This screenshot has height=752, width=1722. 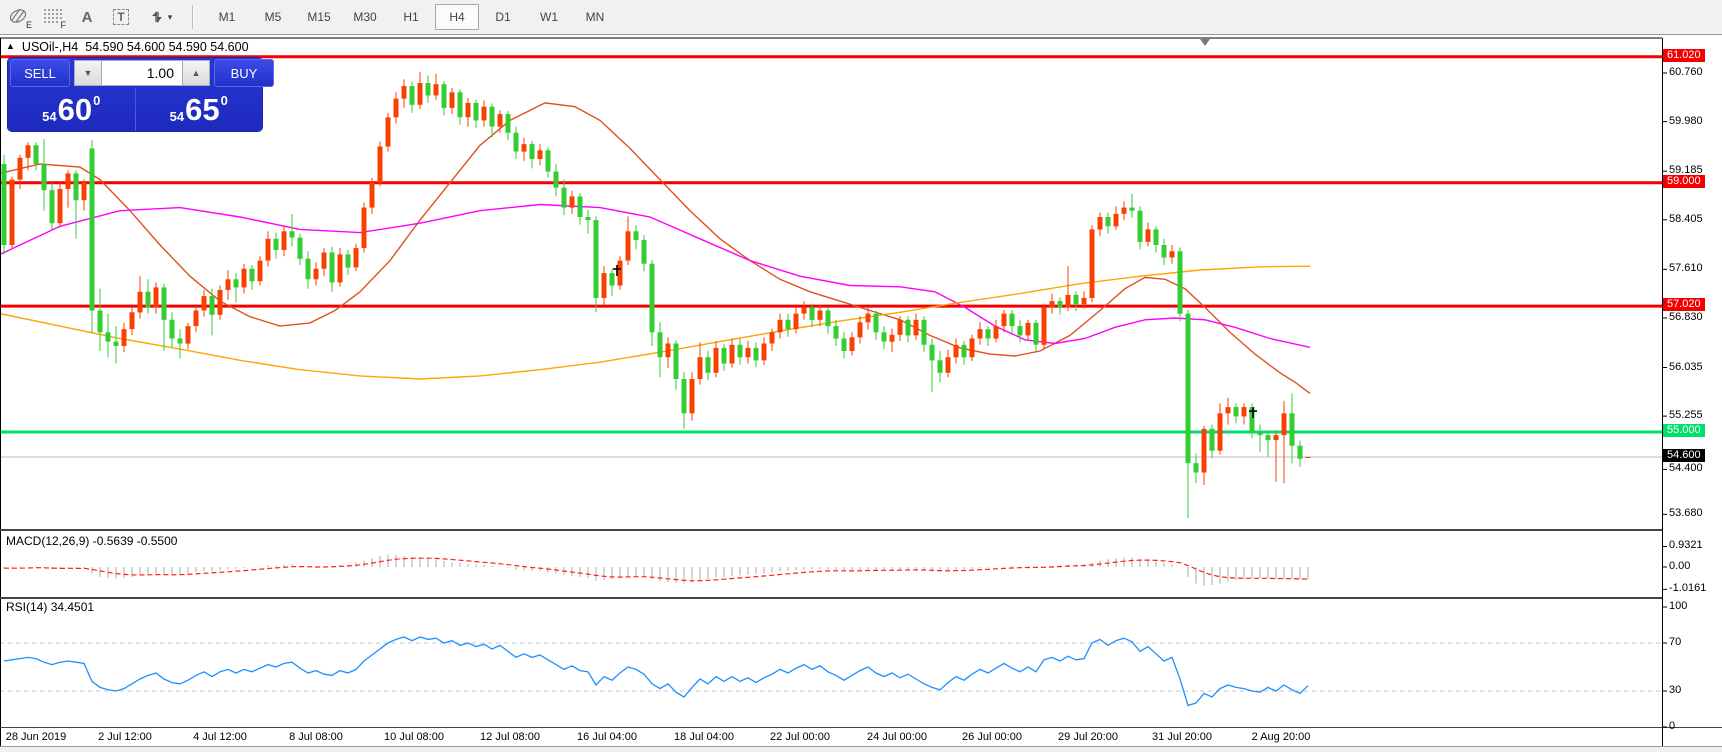 I want to click on price-label-58.405: 58.405, so click(x=1686, y=218).